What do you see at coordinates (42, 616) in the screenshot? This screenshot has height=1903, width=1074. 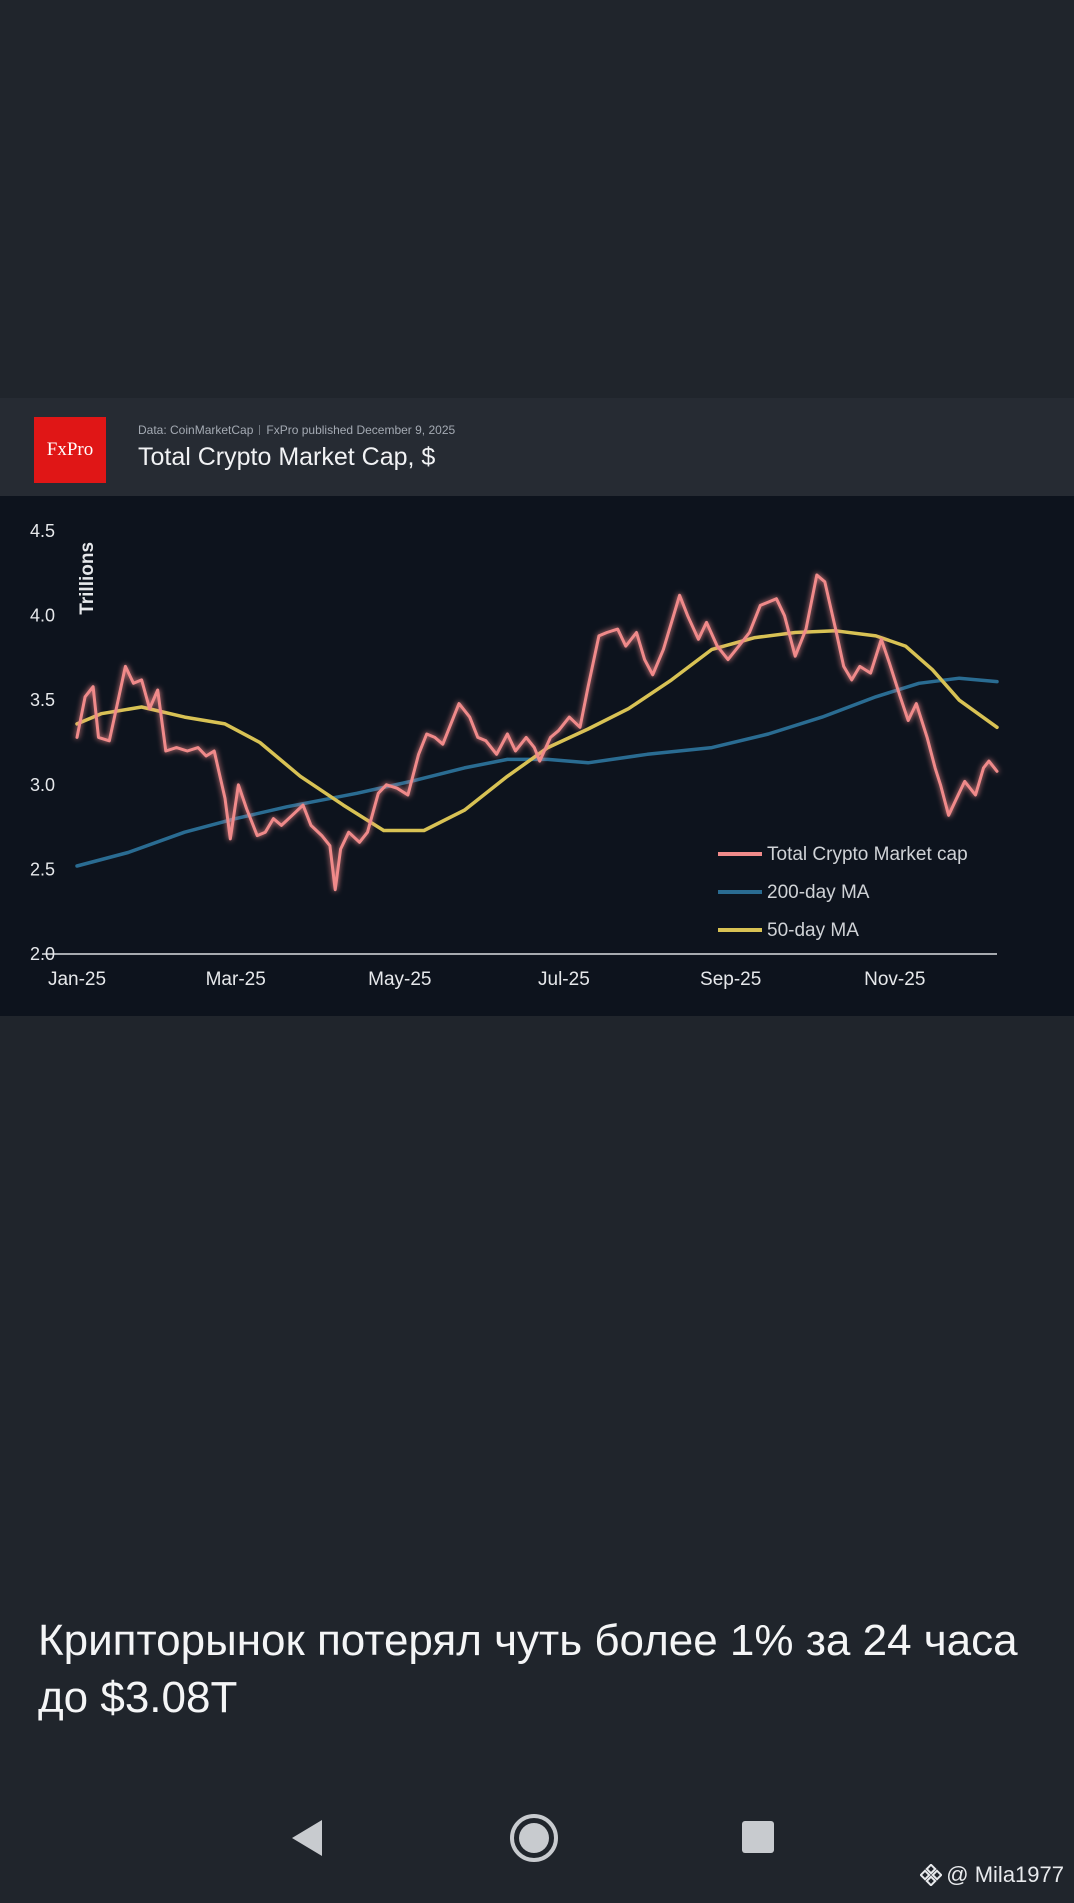 I see `y-tick-label: 4.0` at bounding box center [42, 616].